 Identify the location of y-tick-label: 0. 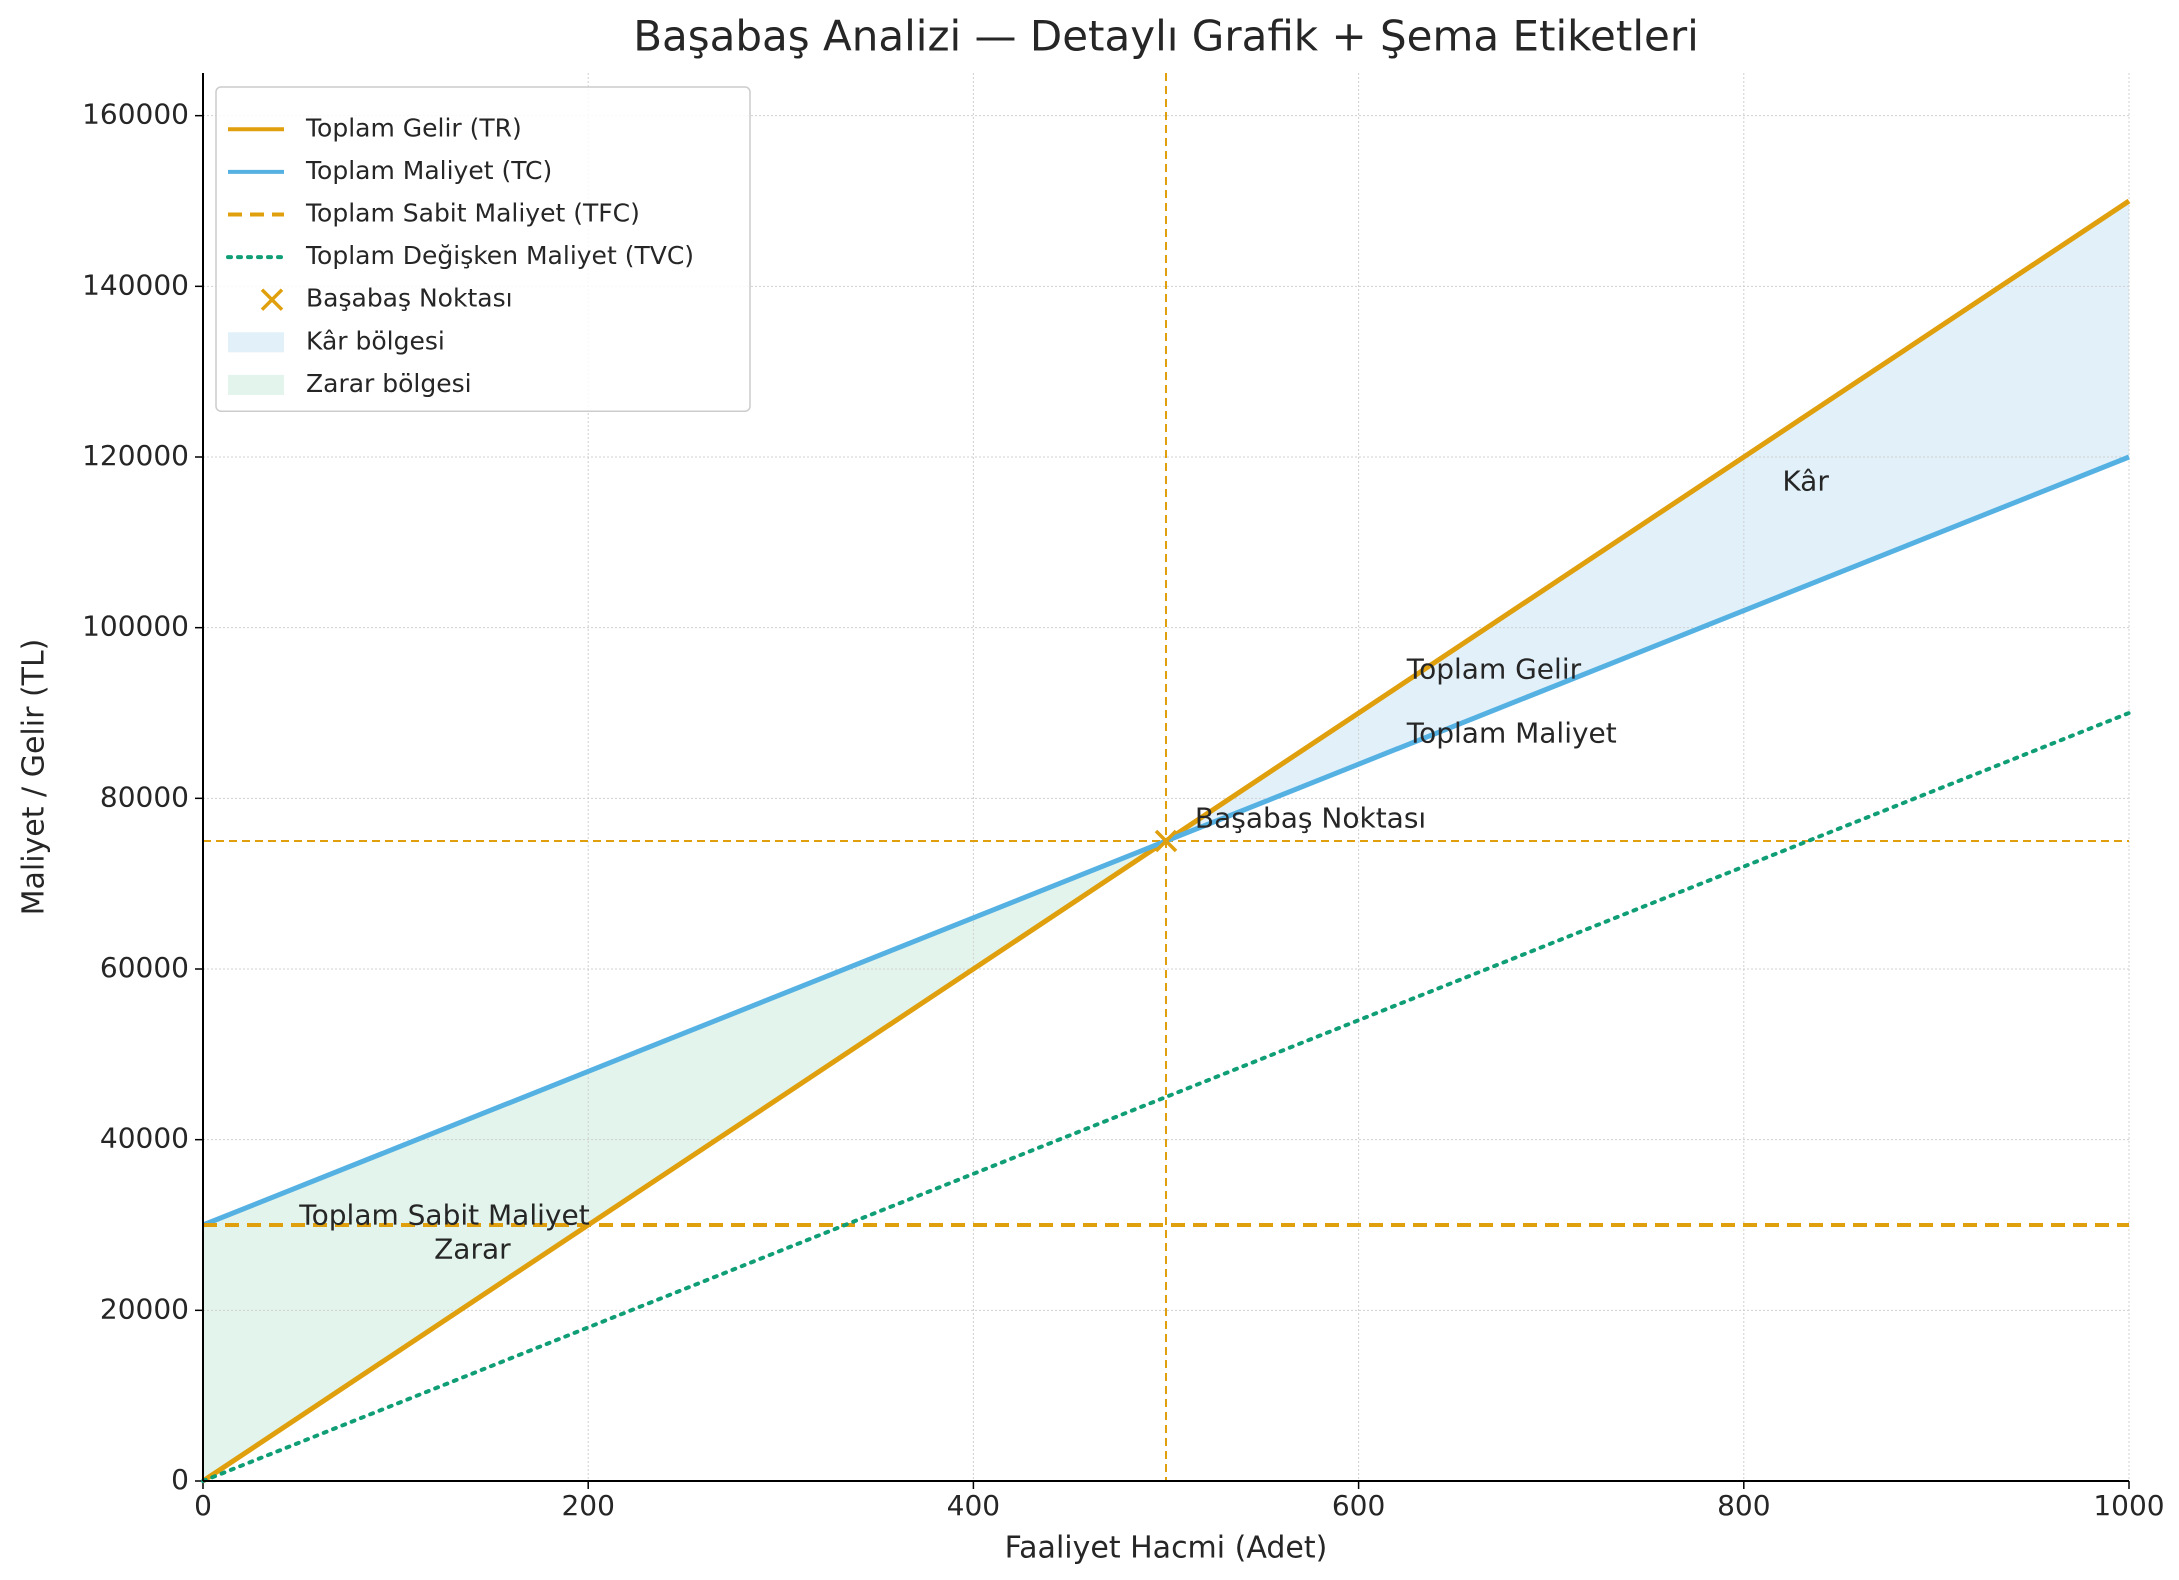
(180, 1479).